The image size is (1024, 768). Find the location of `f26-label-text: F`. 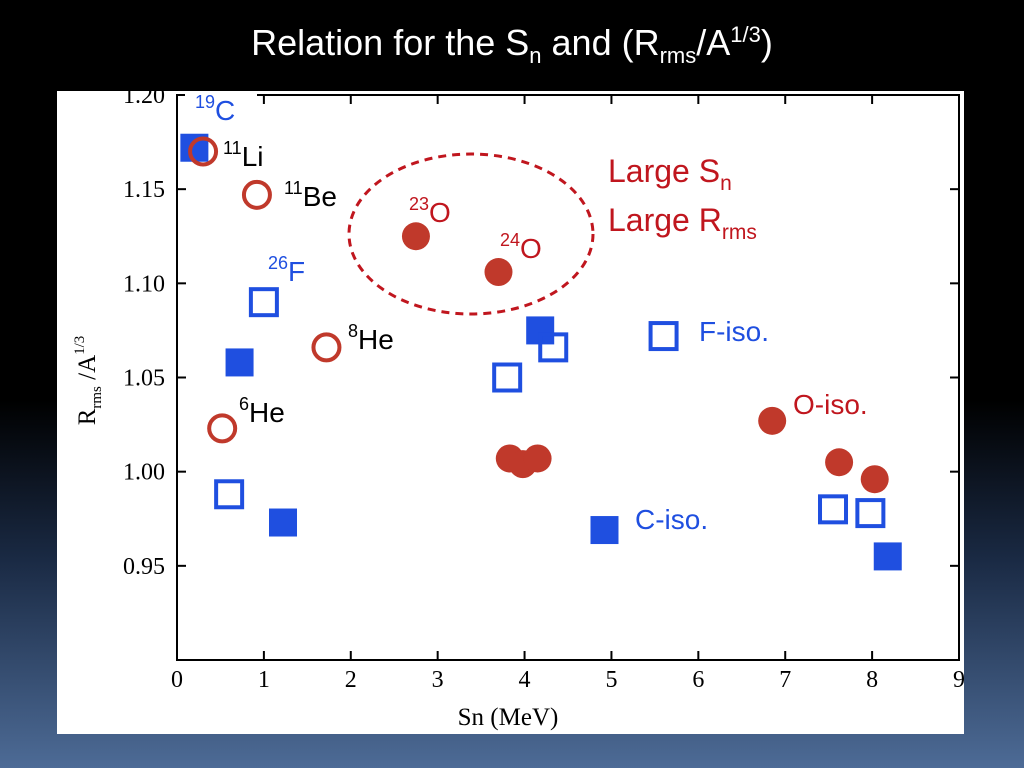

f26-label-text: F is located at coordinates (296, 271).